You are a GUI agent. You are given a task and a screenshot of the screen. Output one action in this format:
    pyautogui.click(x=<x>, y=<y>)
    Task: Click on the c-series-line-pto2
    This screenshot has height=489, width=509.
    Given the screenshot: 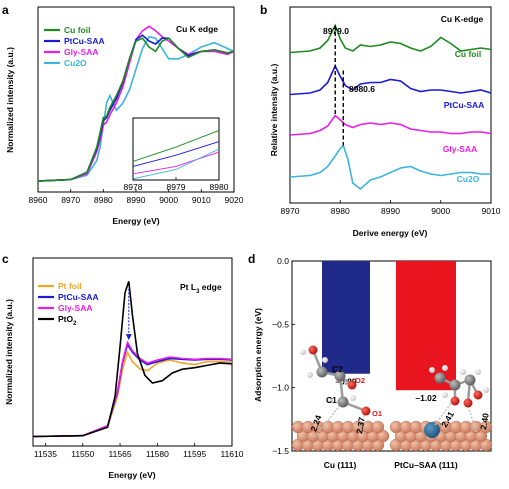 What is the action you would take?
    pyautogui.click(x=132, y=359)
    